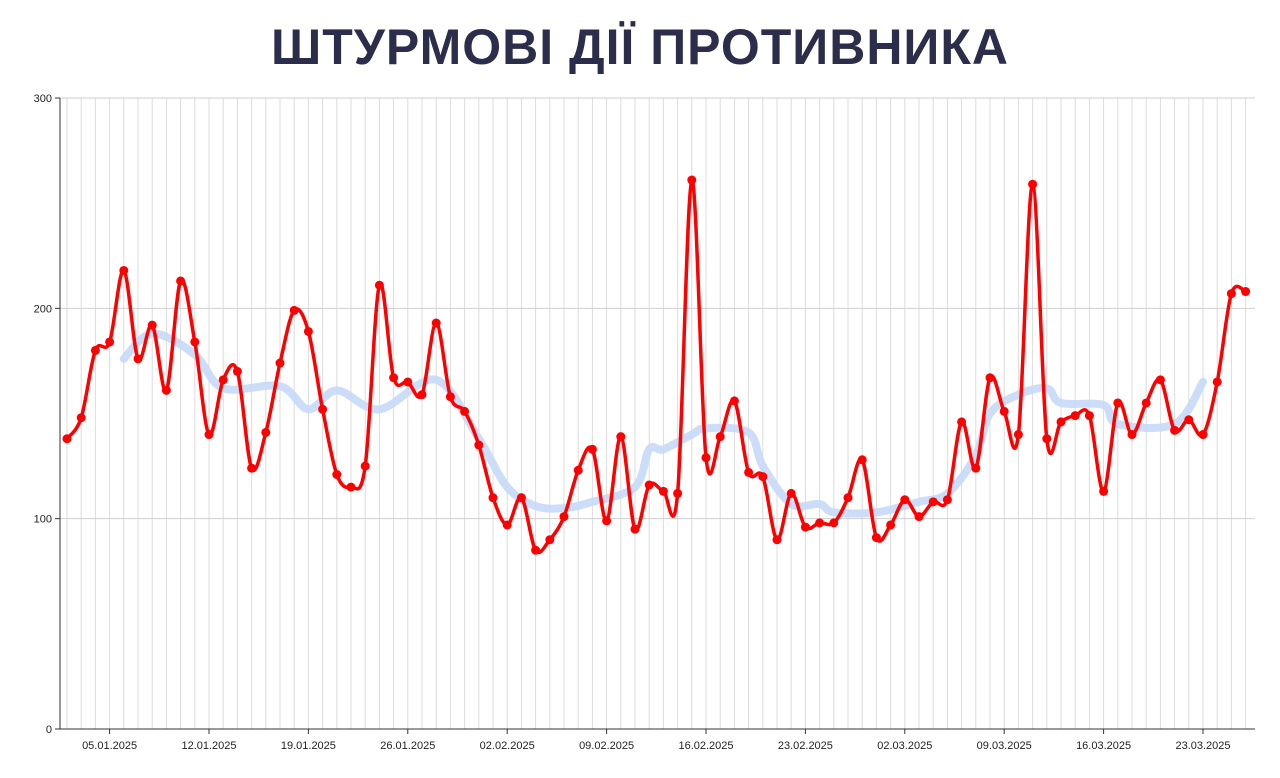 This screenshot has width=1280, height=778. What do you see at coordinates (308, 746) in the screenshot?
I see `x-tick-label: 19.01.2025` at bounding box center [308, 746].